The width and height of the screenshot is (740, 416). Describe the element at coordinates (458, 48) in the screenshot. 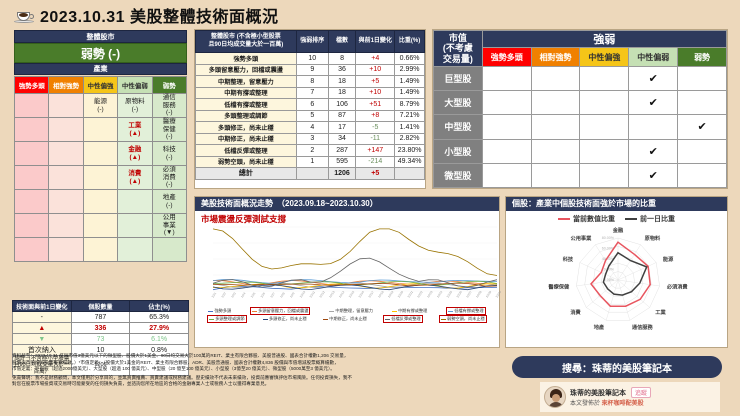

I see `marketcap-corner-label: 市值 (不考慮 交易量)` at that location.